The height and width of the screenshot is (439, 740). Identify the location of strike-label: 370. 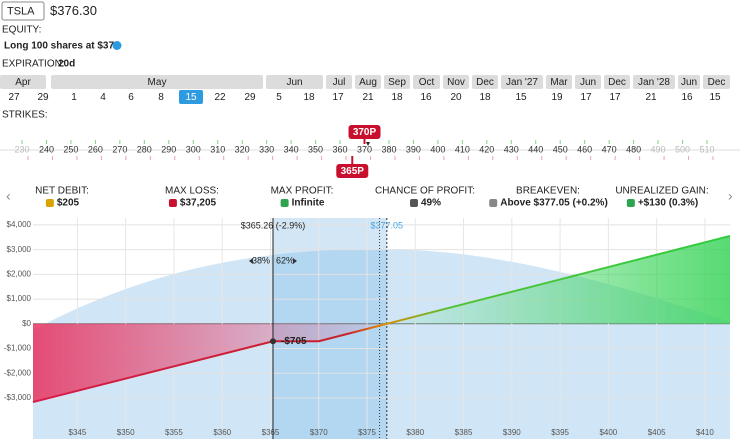
(364, 149).